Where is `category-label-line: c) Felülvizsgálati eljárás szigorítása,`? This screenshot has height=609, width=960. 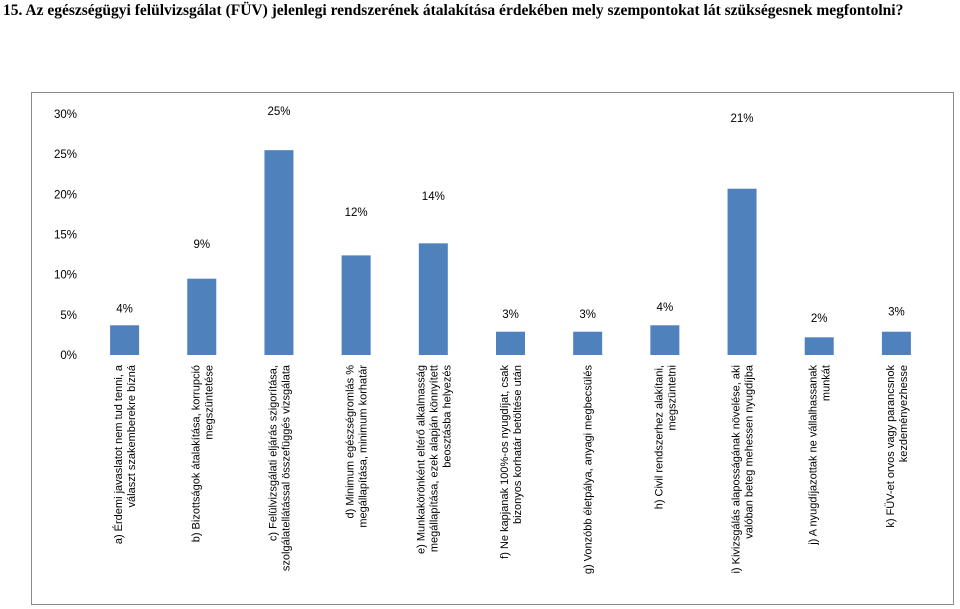 category-label-line: c) Felülvizsgálati eljárás szigorítása, is located at coordinates (273, 453).